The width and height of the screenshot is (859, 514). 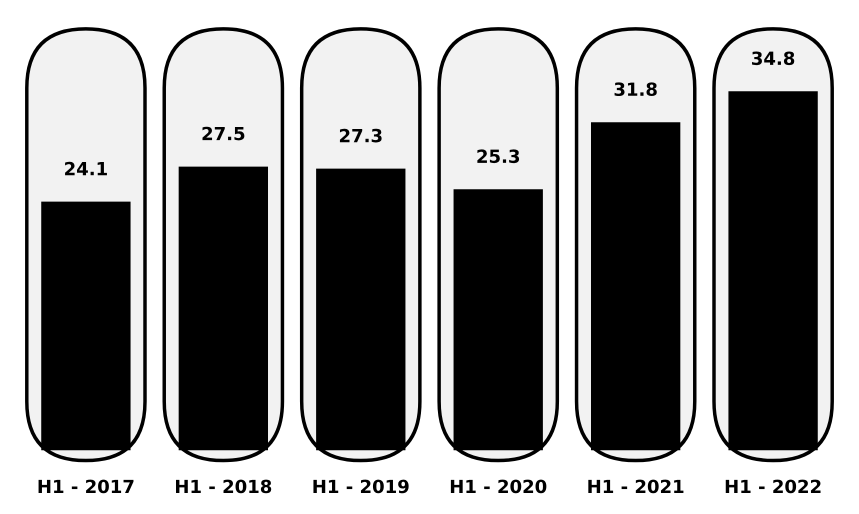 I want to click on data-label: 34.8, so click(x=773, y=58).